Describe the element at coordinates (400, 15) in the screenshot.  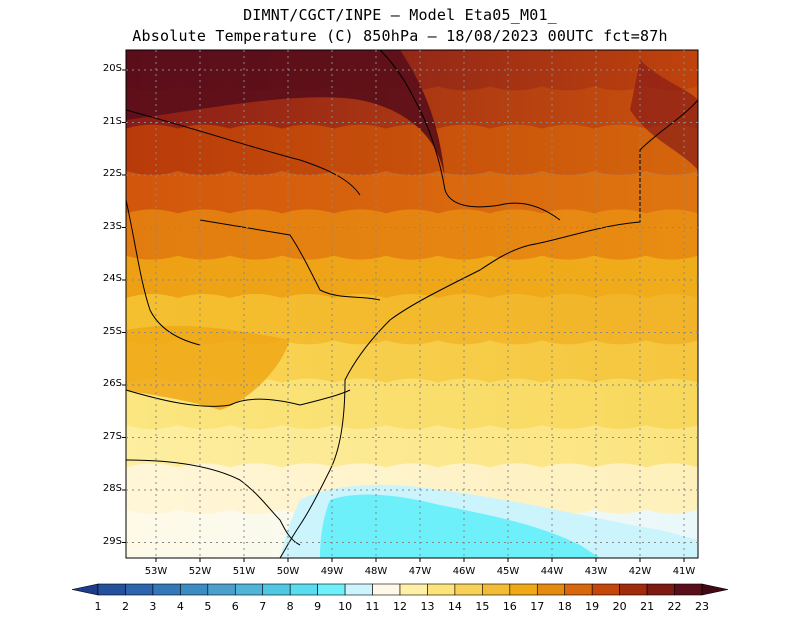
I see `chart-title-line1: DIMNT/CGCT/INPE – Model Eta05_M01_` at that location.